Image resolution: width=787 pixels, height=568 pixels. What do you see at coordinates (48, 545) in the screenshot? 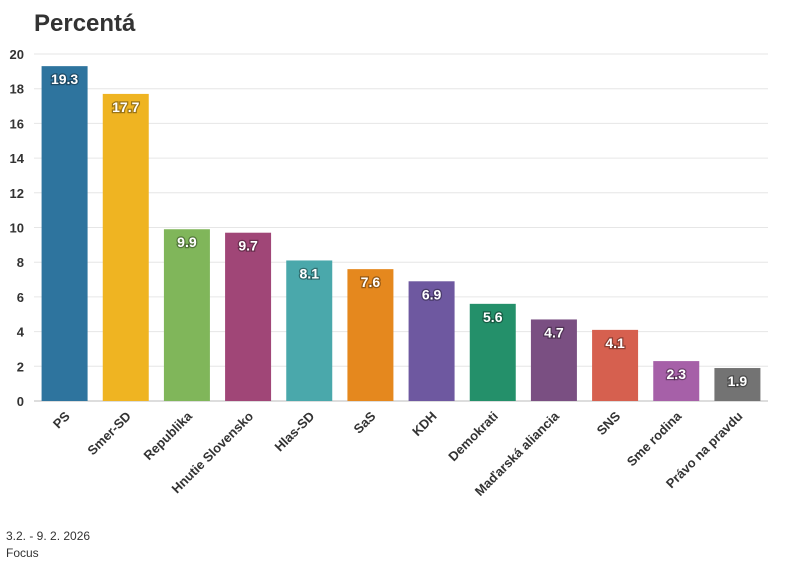
I see `footer: 3.2. - 9. 2. 2026 Focus` at bounding box center [48, 545].